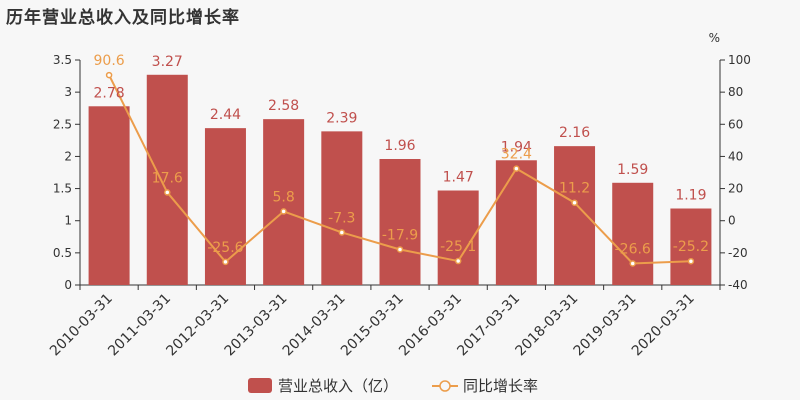 This screenshot has height=400, width=800. Describe the element at coordinates (738, 253) in the screenshot. I see `y-right-tick-label: -20` at that location.